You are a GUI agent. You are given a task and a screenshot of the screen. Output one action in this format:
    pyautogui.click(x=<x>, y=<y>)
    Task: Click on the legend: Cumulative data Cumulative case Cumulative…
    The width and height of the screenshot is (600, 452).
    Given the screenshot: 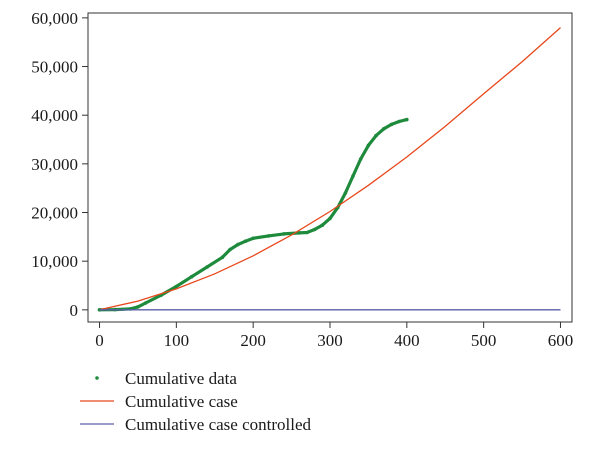 What is the action you would take?
    pyautogui.click(x=195, y=401)
    